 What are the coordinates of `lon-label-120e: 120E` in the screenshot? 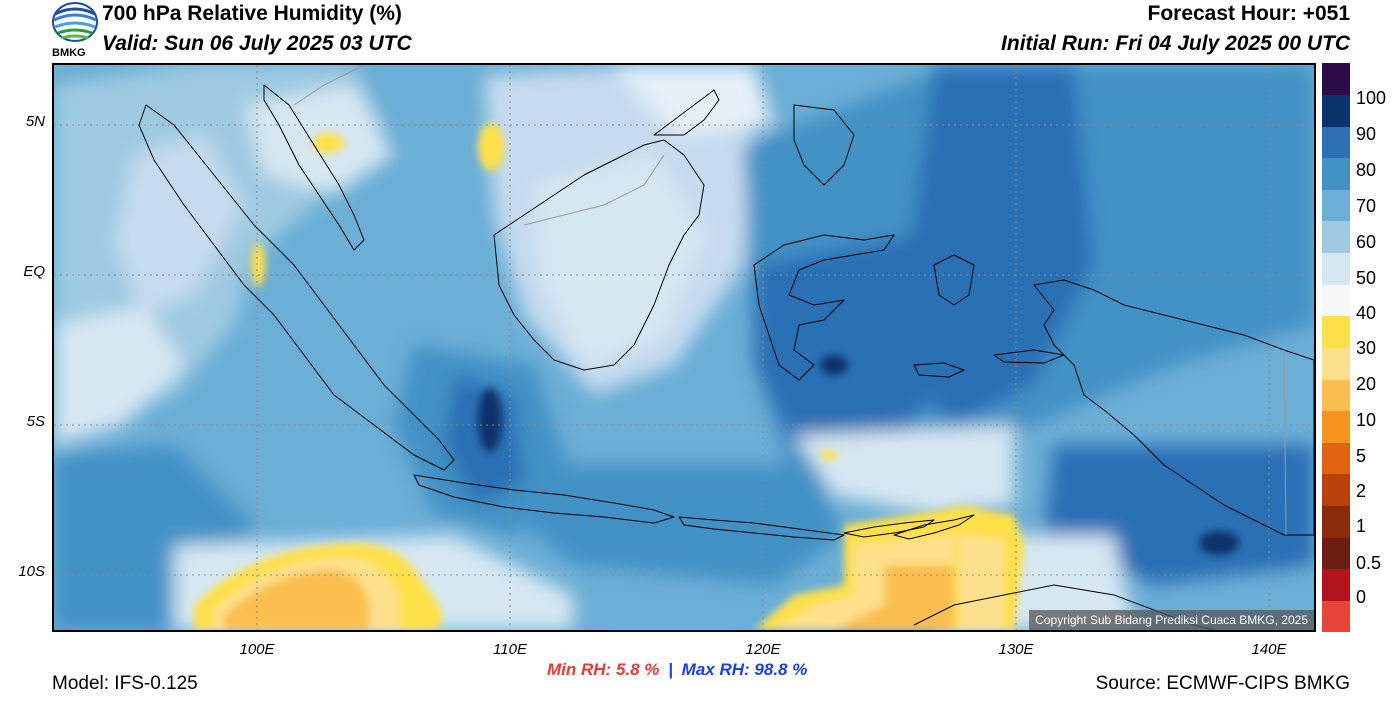 It's located at (763, 649).